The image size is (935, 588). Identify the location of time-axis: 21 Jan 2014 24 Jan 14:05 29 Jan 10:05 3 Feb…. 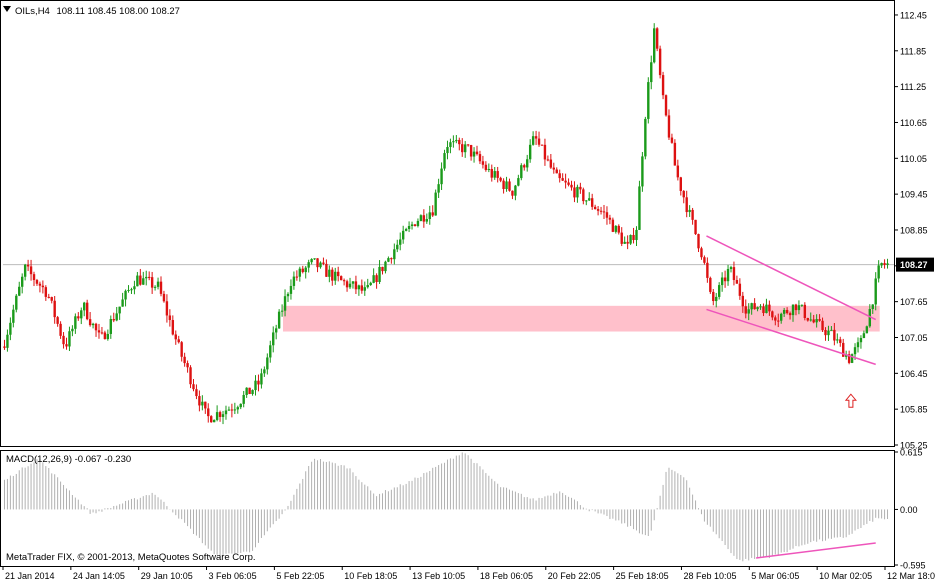
(468, 573).